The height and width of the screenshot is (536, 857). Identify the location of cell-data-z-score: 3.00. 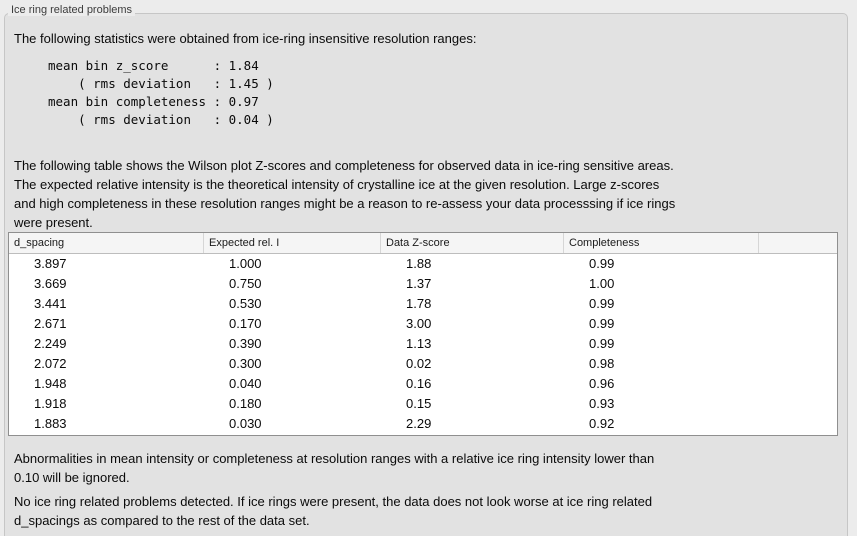
(419, 323).